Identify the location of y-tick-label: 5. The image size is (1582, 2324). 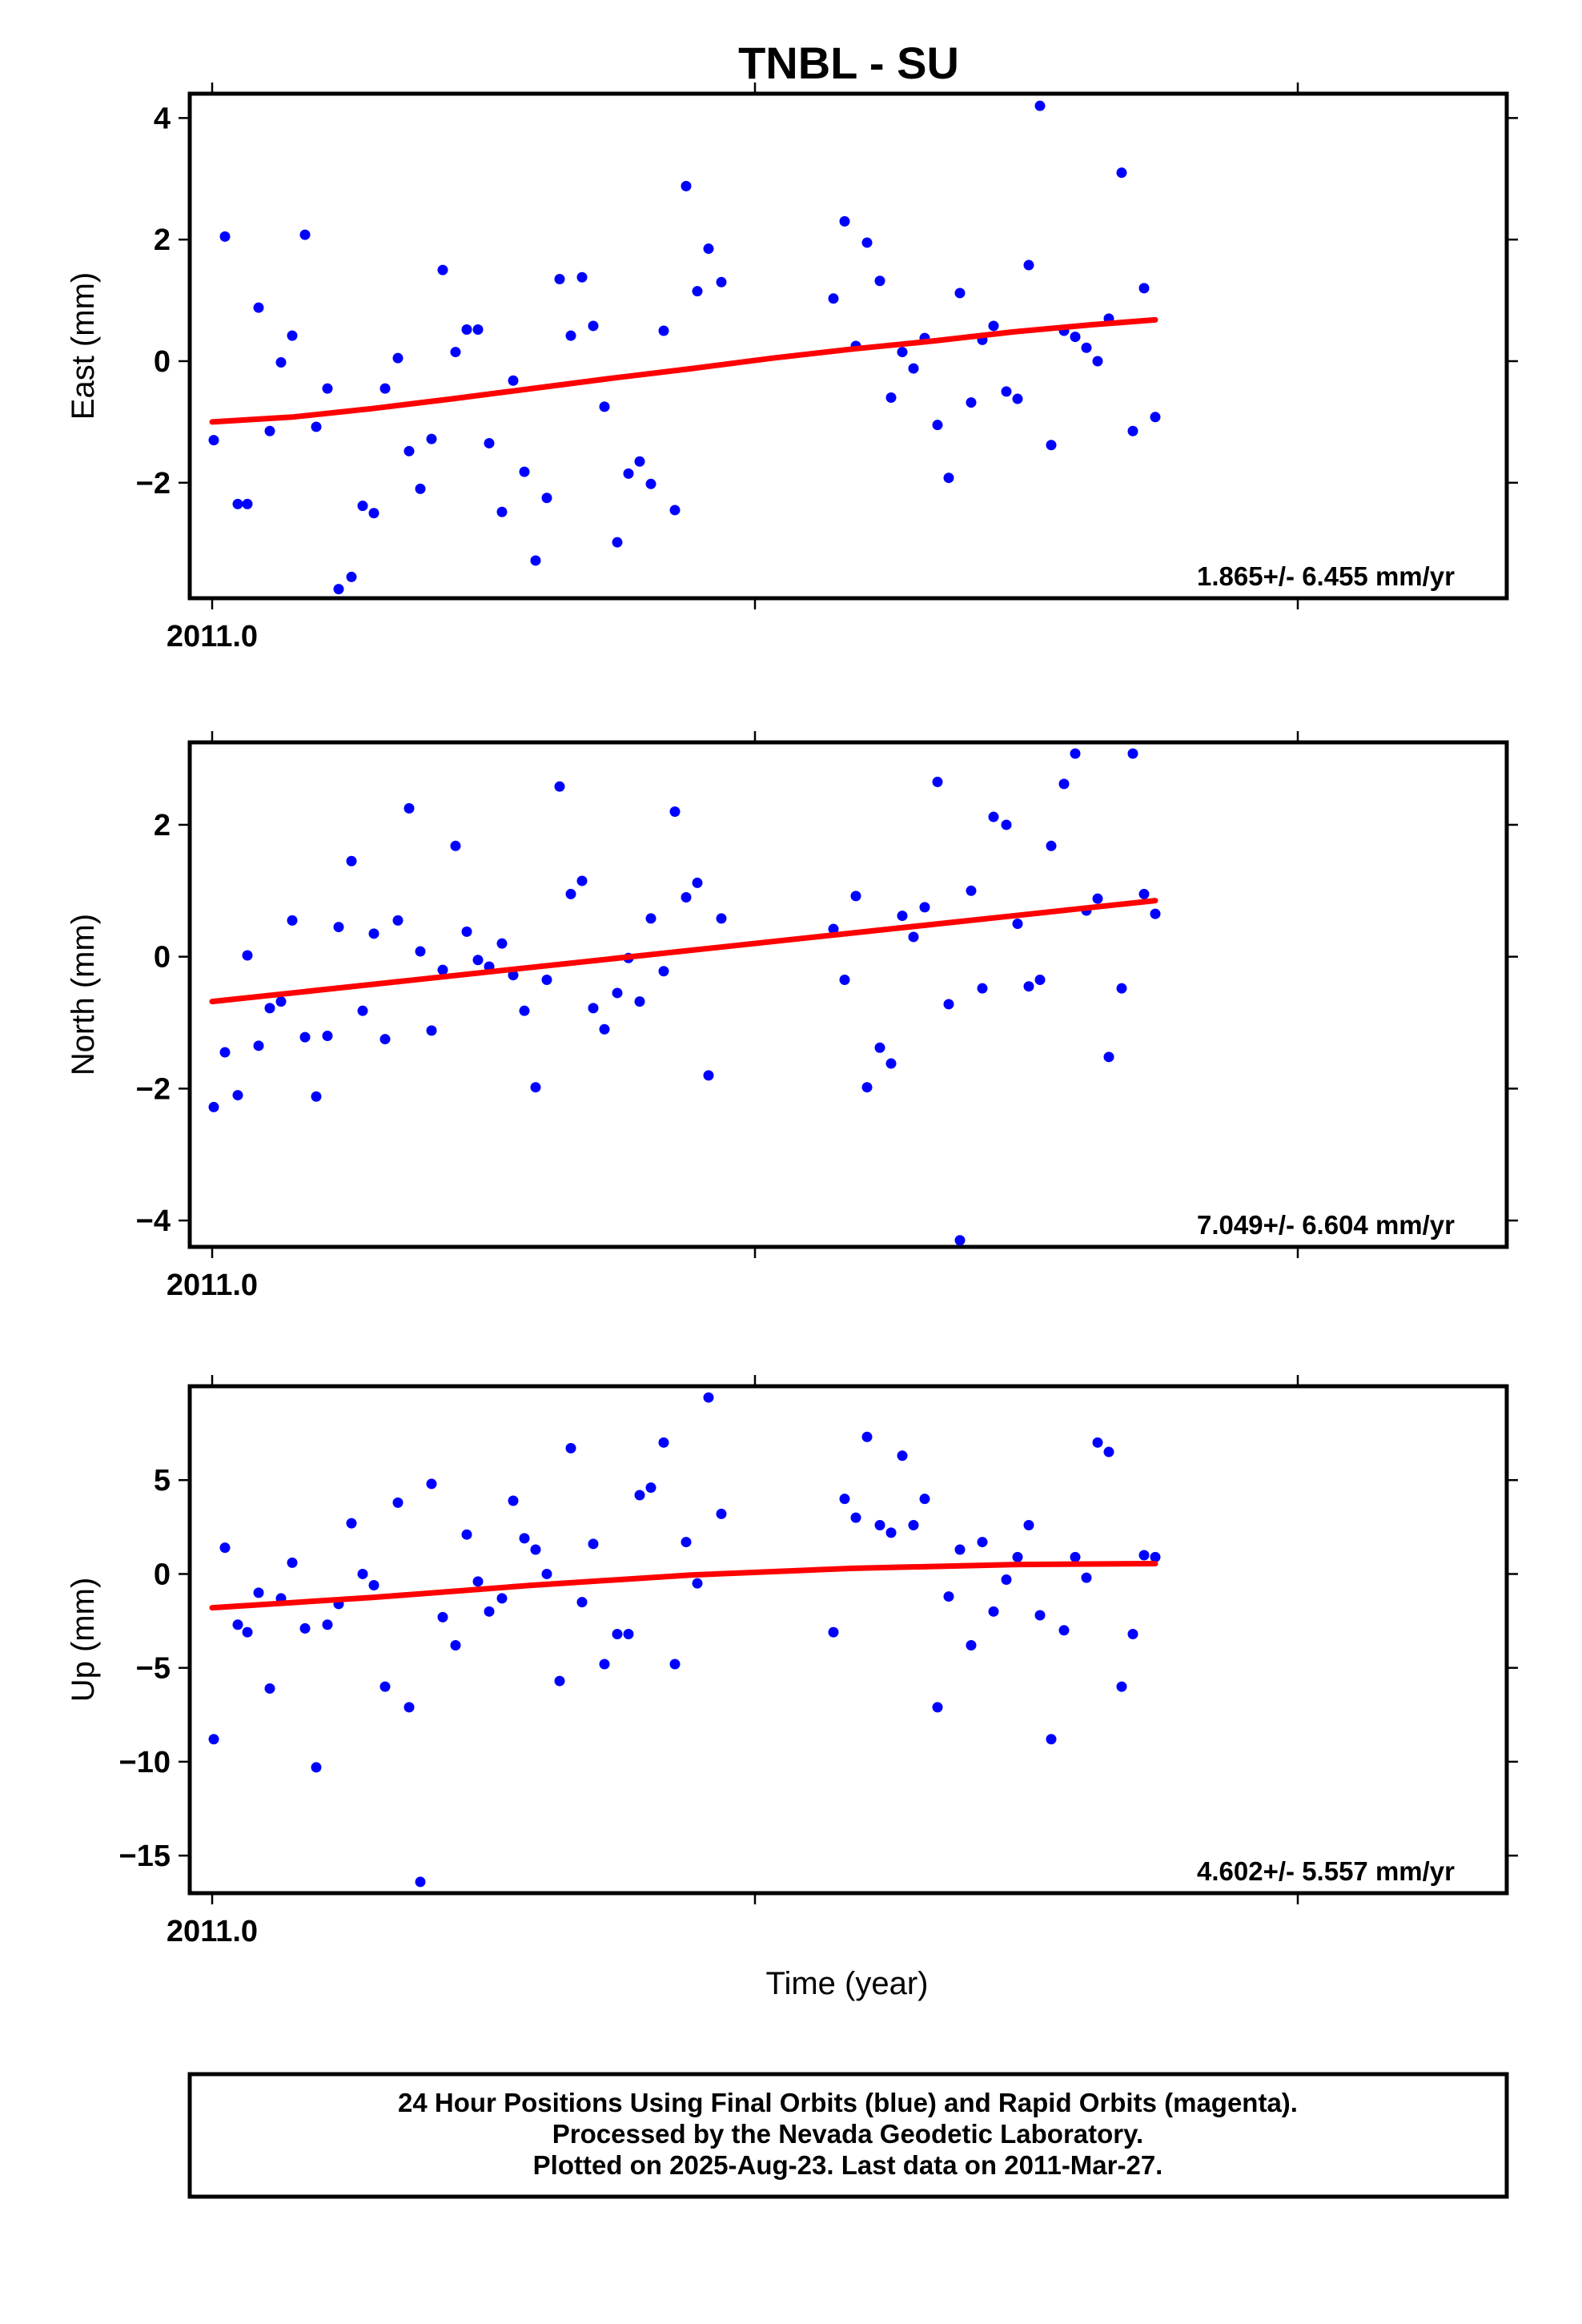
(162, 1481).